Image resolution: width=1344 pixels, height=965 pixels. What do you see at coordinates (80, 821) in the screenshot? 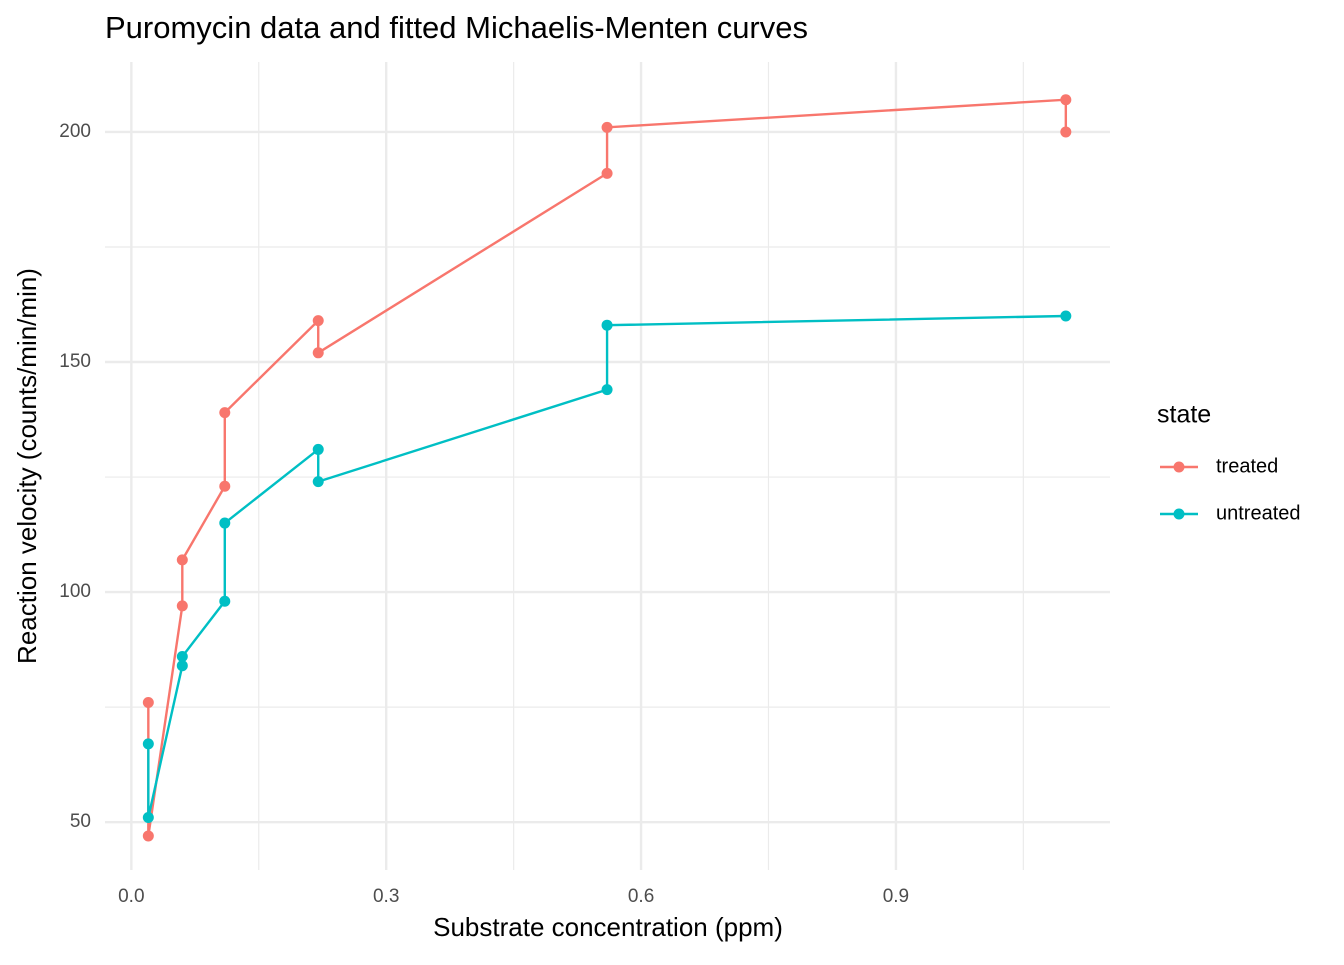
I see `y-tick-label: 50` at bounding box center [80, 821].